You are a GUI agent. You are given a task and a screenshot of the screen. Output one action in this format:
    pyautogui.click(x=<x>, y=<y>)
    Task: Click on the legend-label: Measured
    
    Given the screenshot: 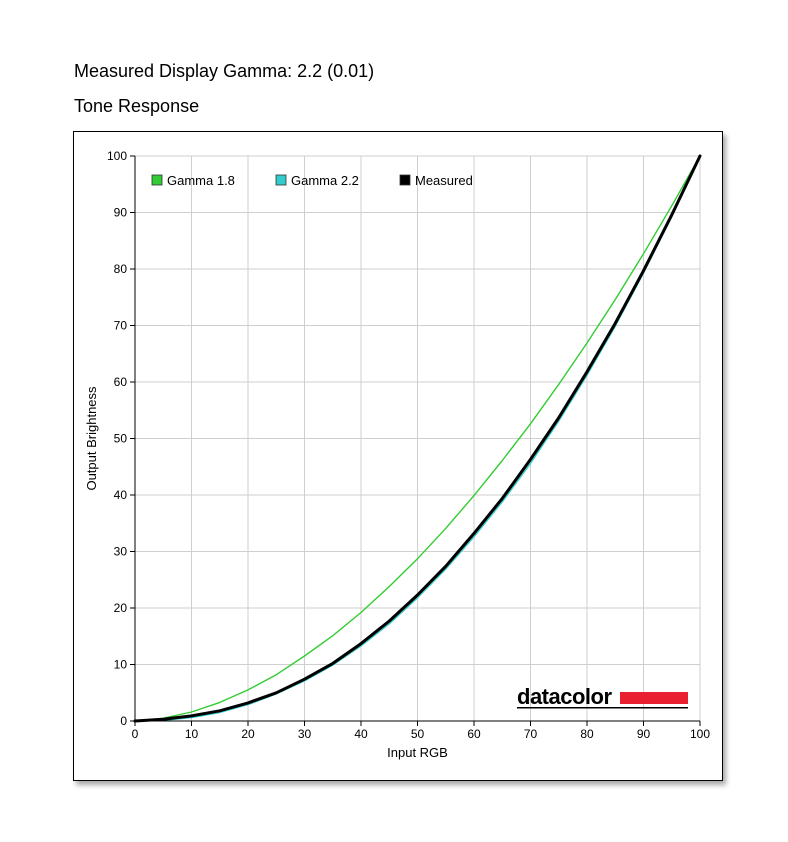 What is the action you would take?
    pyautogui.click(x=444, y=180)
    